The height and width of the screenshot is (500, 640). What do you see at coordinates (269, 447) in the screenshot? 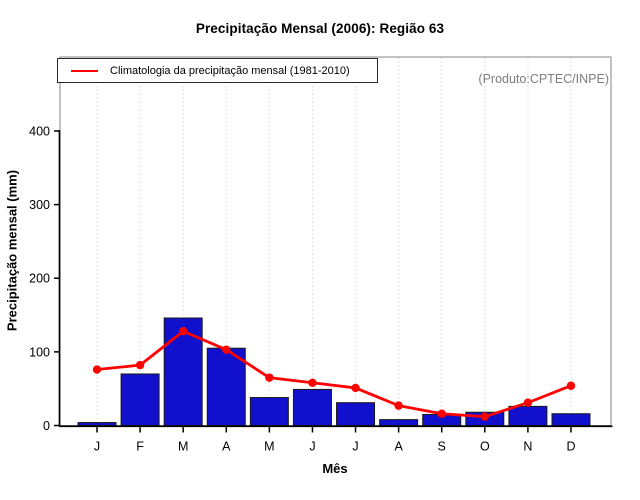
I see `month-label-4: M` at bounding box center [269, 447].